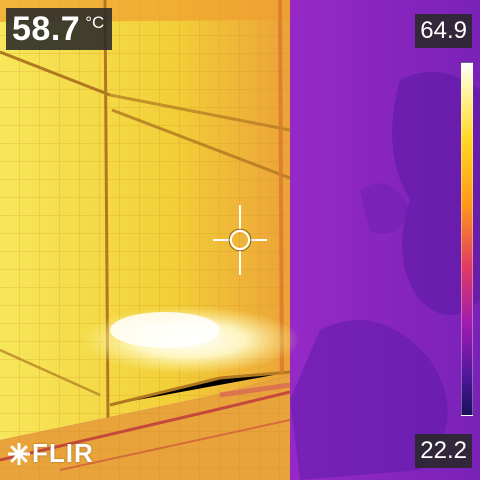 The width and height of the screenshot is (480, 480). What do you see at coordinates (63, 453) in the screenshot?
I see `brand-name: FLIR` at bounding box center [63, 453].